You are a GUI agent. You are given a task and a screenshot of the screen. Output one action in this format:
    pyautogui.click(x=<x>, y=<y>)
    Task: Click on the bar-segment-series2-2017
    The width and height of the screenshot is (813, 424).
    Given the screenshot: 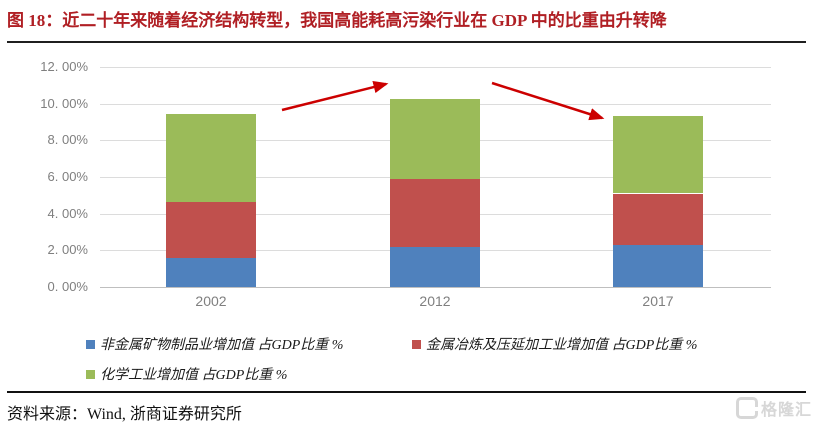 What is the action you would take?
    pyautogui.click(x=658, y=219)
    